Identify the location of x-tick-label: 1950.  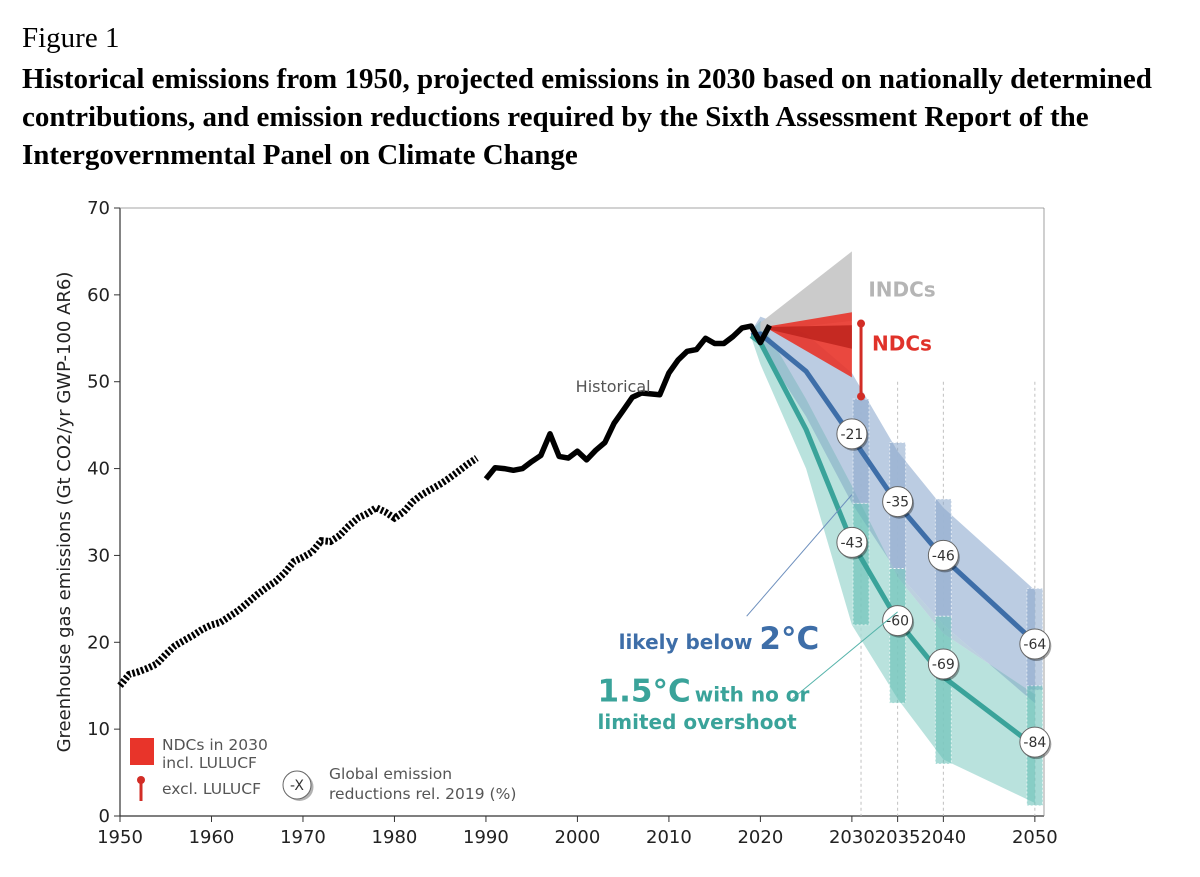
(120, 837).